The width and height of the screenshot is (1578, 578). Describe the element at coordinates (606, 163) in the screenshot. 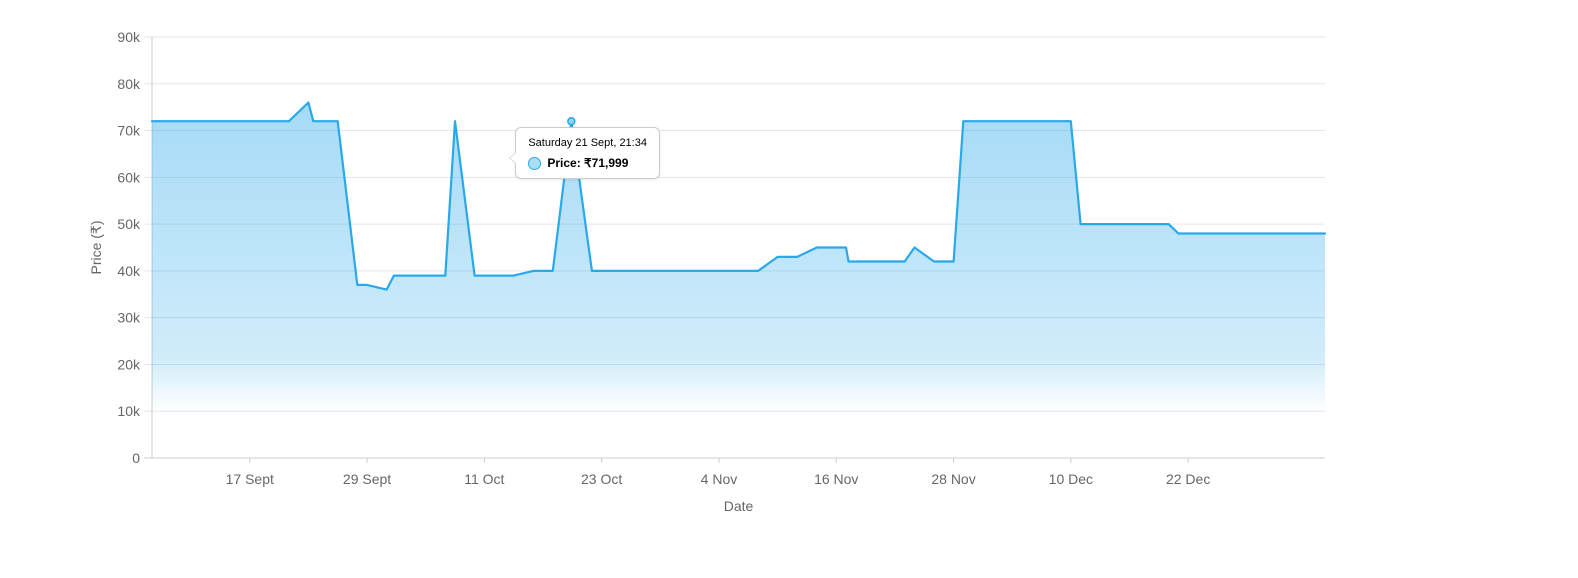

I see `tooltip-value: ₹71,999` at that location.